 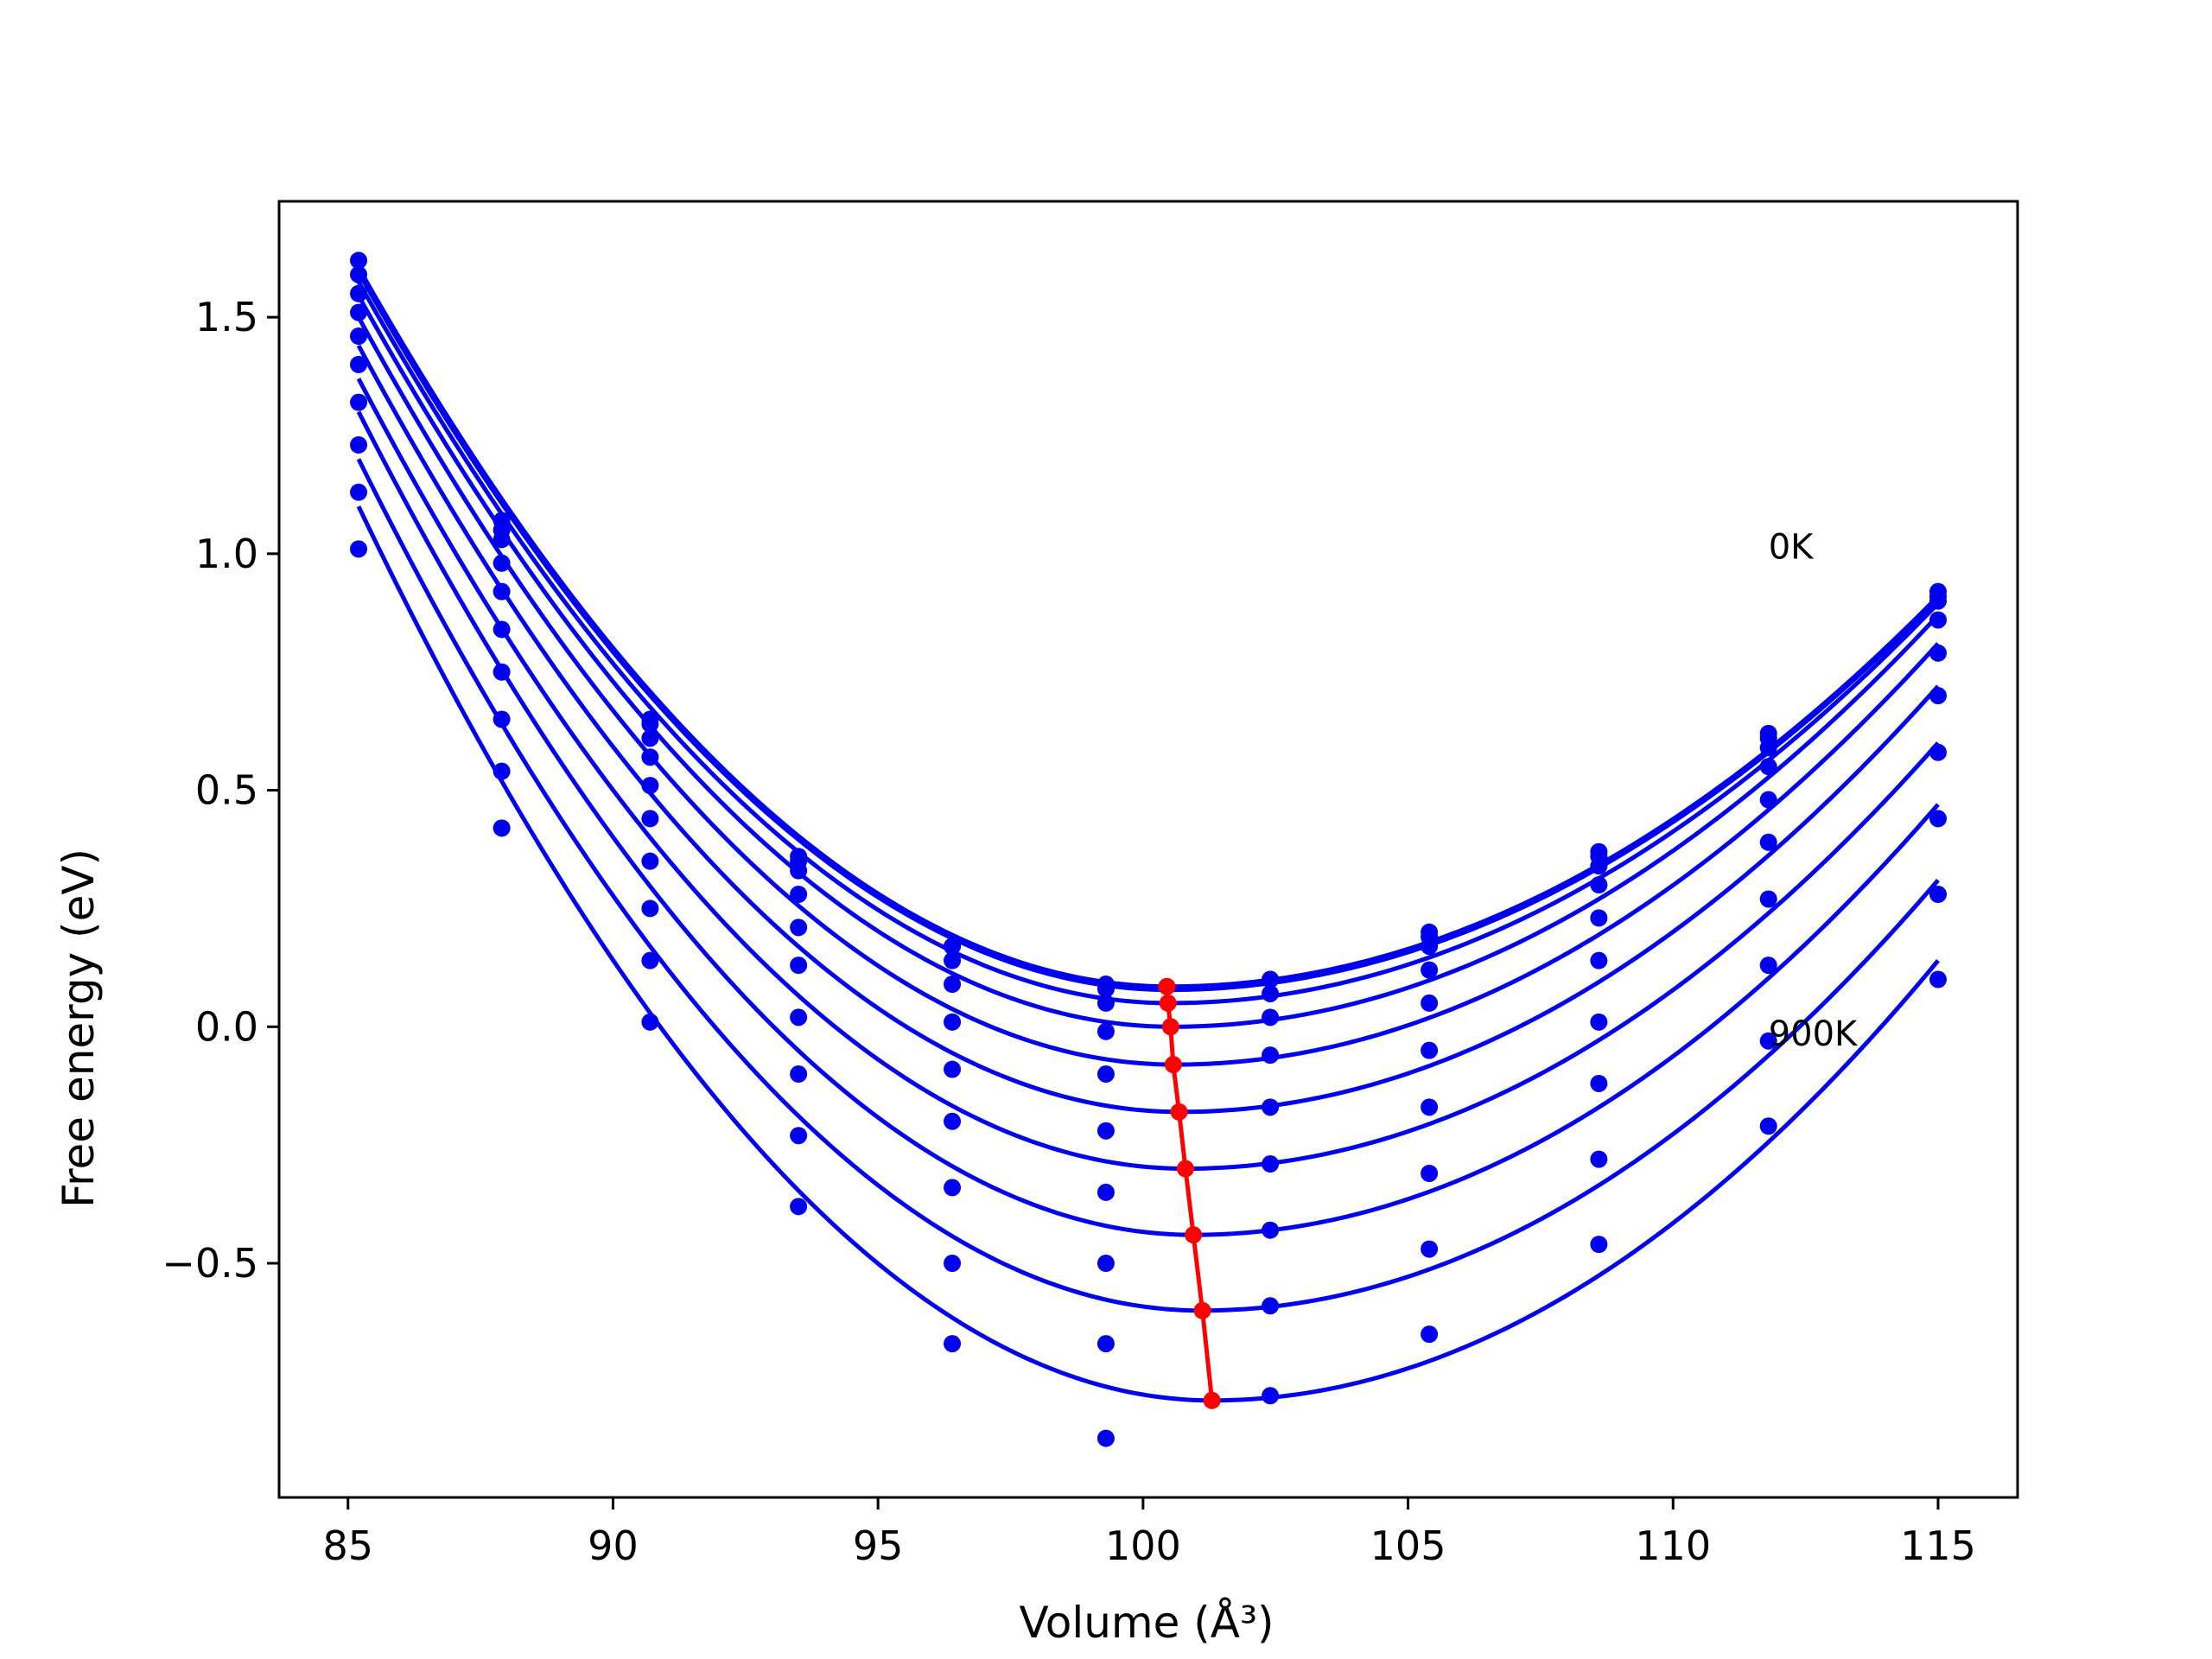 I want to click on x-tick-label-4: 105, so click(x=1408, y=1545).